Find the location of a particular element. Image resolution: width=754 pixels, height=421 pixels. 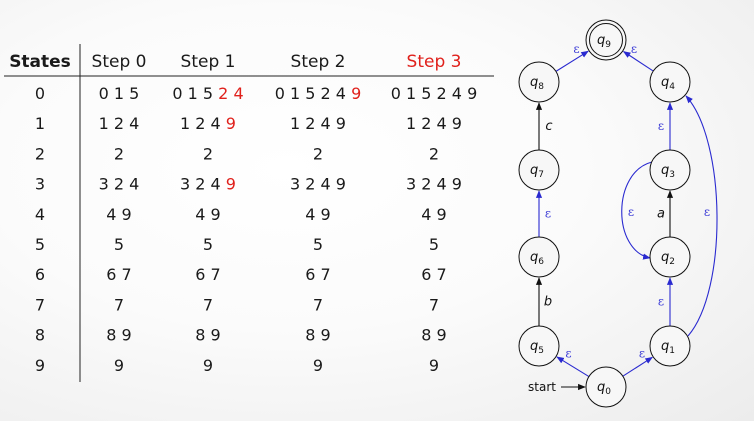

state-label: q7 is located at coordinates (537, 171).